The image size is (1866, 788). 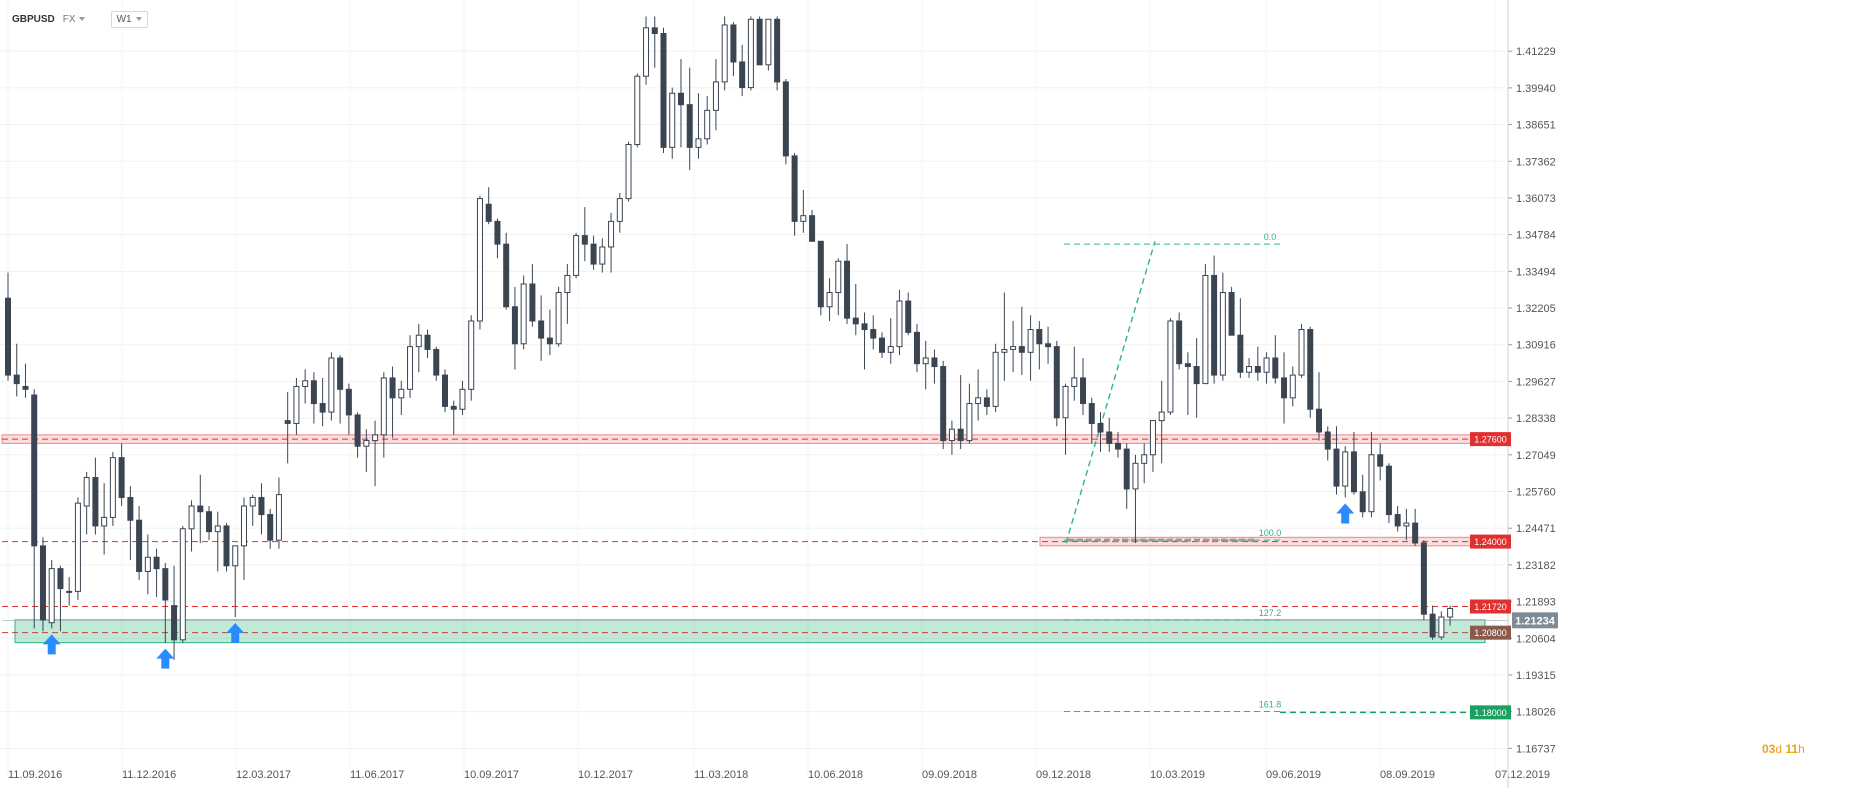 What do you see at coordinates (1535, 621) in the screenshot?
I see `last-price-label: 1.21234` at bounding box center [1535, 621].